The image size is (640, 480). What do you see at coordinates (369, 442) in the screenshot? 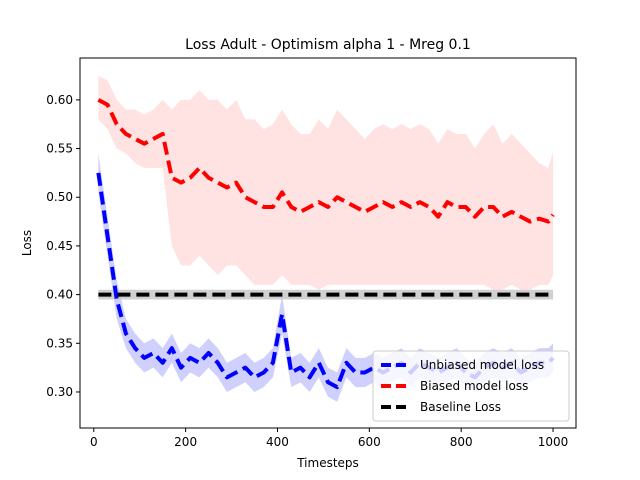
I see `x-tick-label: 600` at bounding box center [369, 442].